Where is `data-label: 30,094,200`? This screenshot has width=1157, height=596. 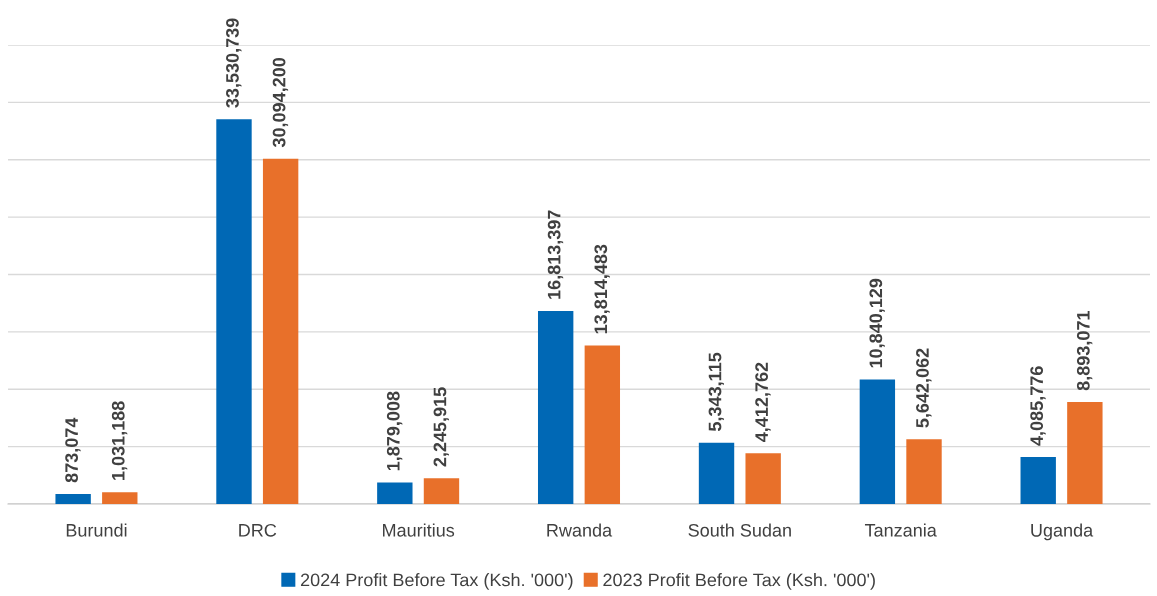 data-label: 30,094,200 is located at coordinates (280, 102).